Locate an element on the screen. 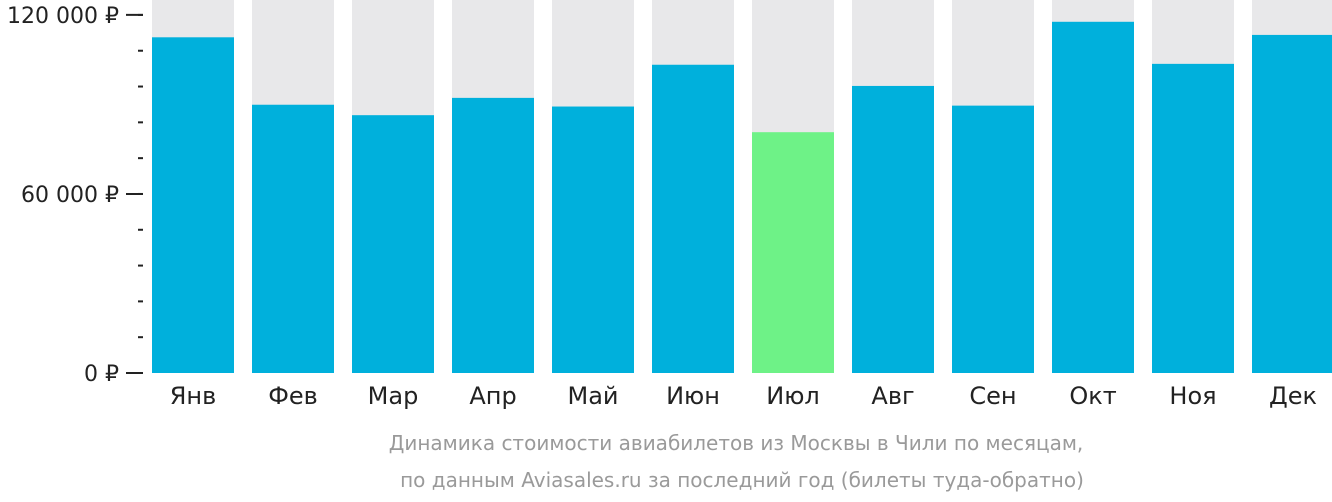  x-tick-label: Мар is located at coordinates (393, 396).